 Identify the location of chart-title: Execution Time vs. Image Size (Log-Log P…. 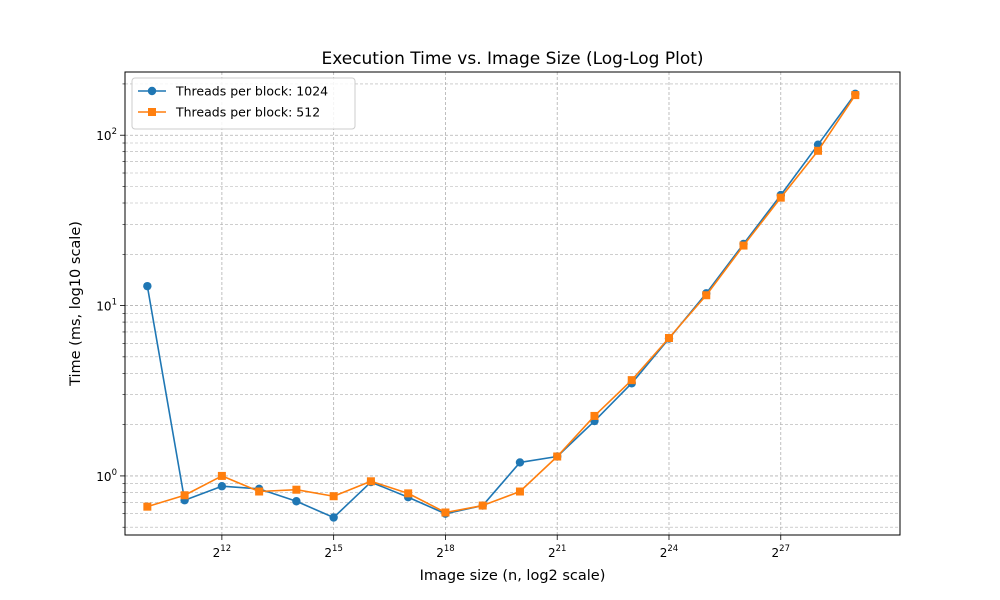
(512, 59).